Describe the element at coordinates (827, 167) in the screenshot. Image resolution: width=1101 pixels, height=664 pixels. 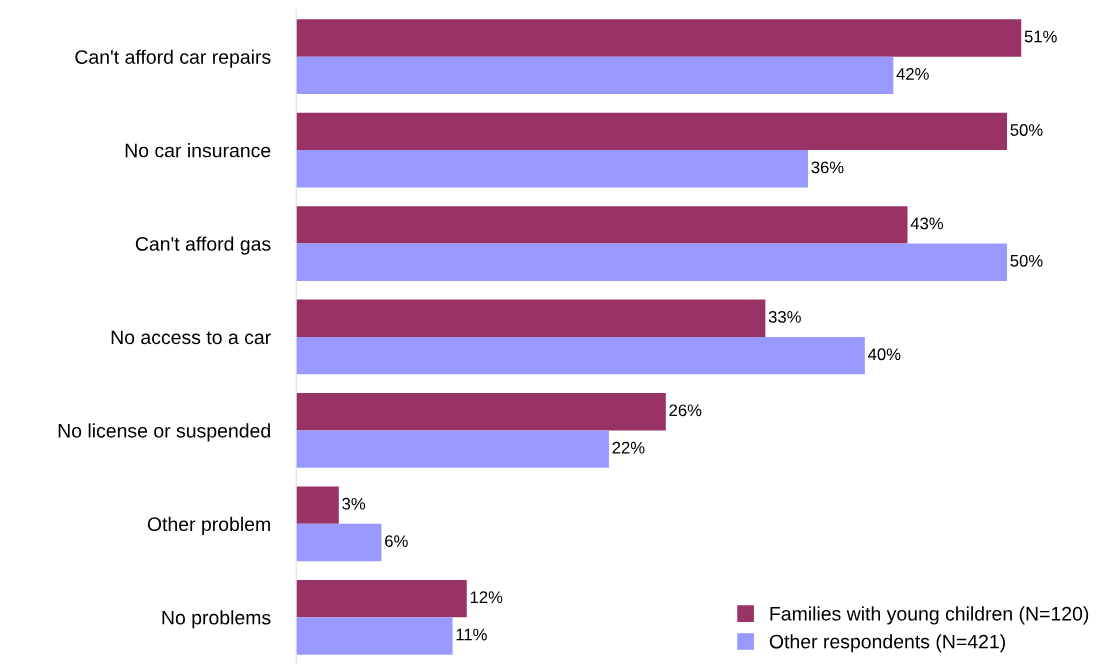
I see `data-label: 36%` at that location.